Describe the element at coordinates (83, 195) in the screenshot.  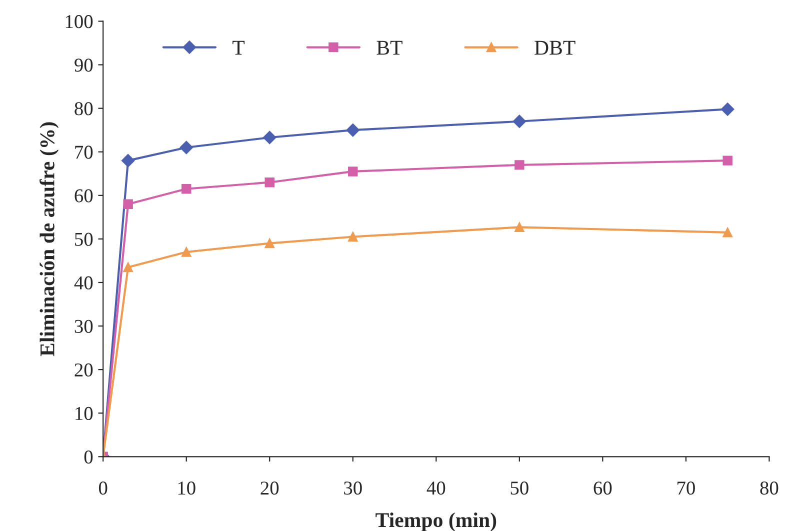
I see `y-tick-label: 60` at that location.